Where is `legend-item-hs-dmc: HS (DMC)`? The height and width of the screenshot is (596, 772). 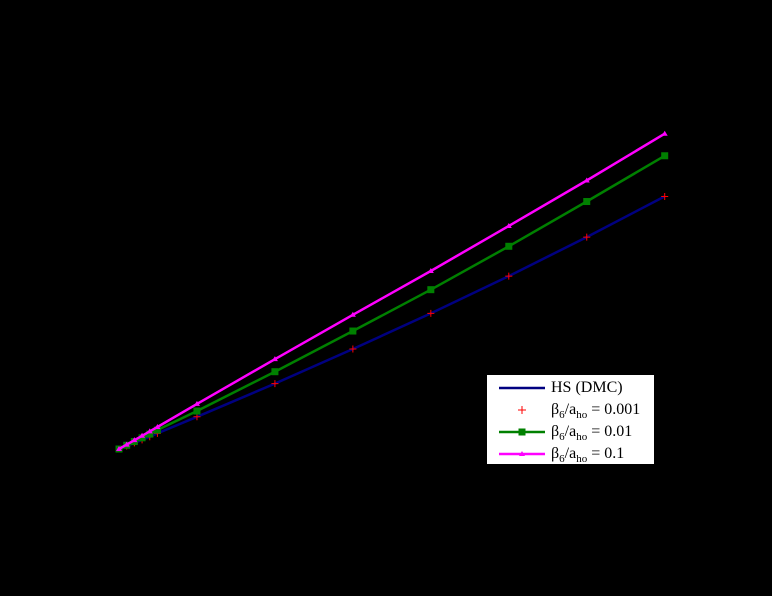 legend-item-hs-dmc: HS (DMC) is located at coordinates (570, 388).